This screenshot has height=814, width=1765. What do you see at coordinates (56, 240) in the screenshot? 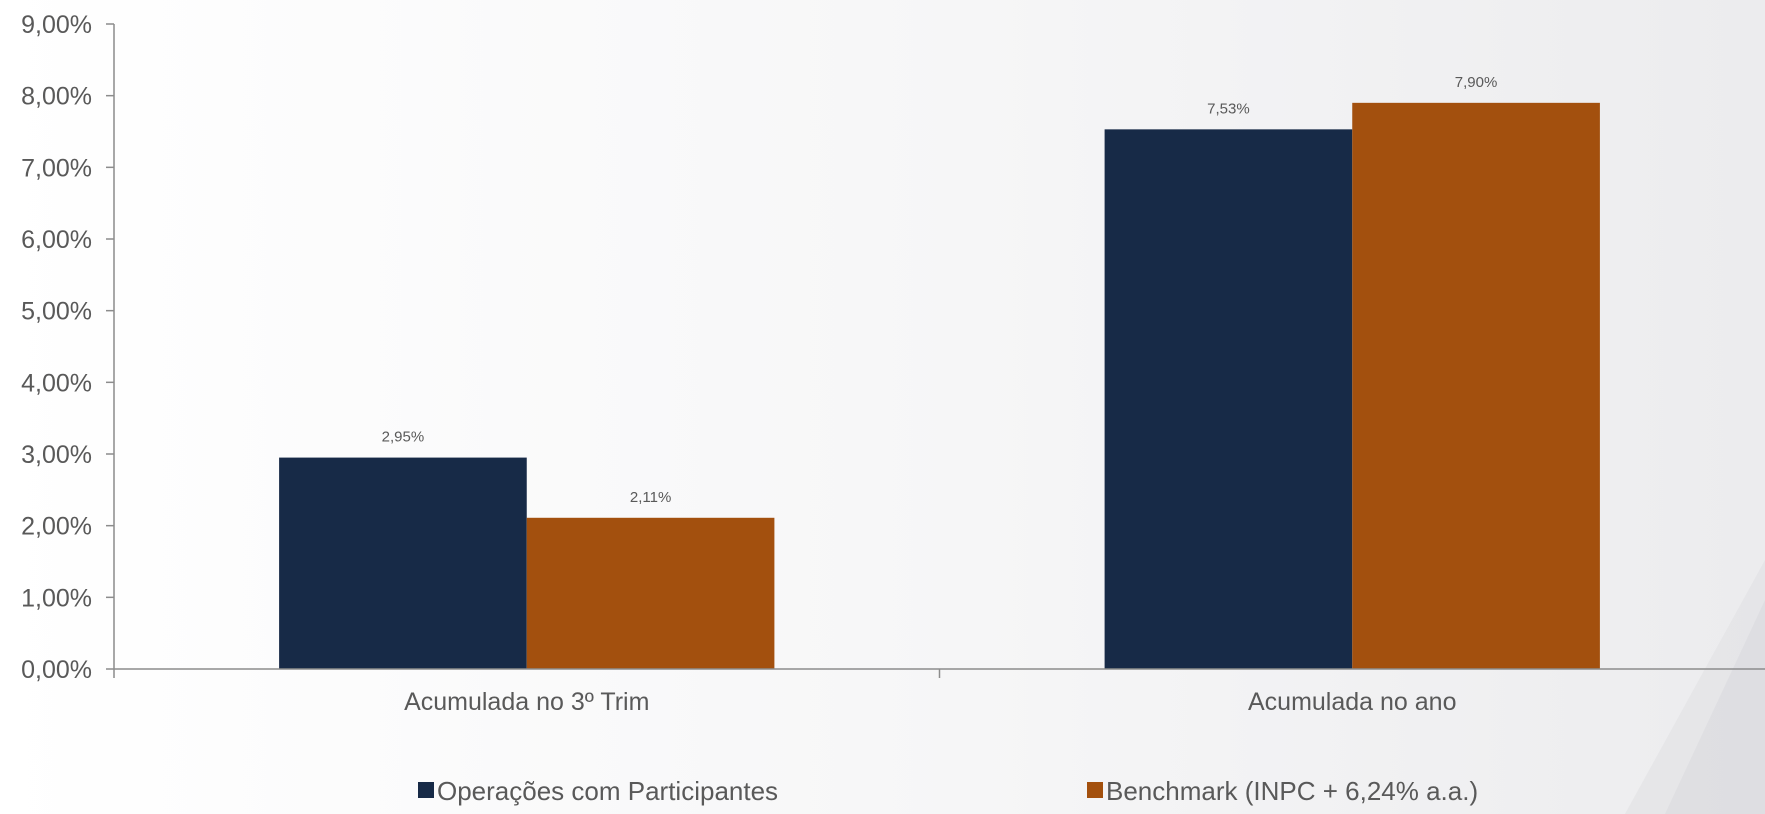
I see `y-tick-label: 6,00%` at bounding box center [56, 240].